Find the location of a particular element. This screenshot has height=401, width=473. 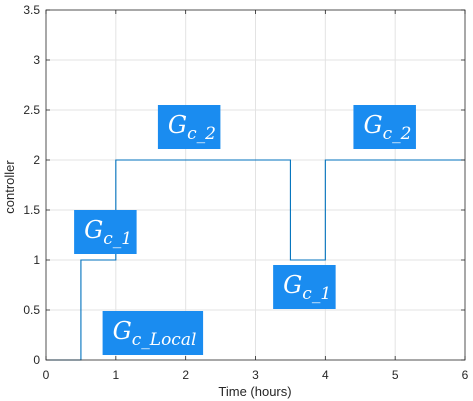

annotation-label: Gc_Local is located at coordinates (153, 333).